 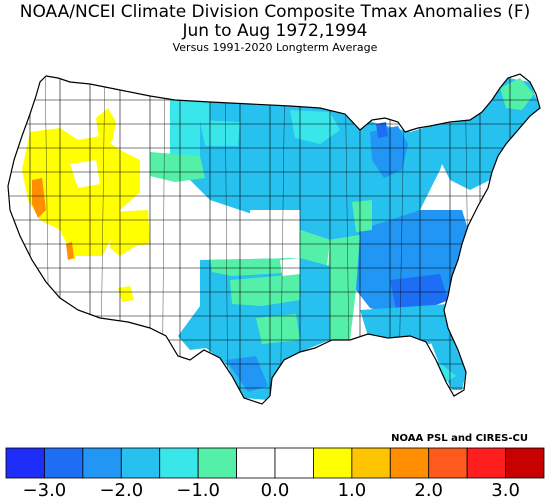 What do you see at coordinates (459, 438) in the screenshot?
I see `data-credit: NOAA PSL and CIRES-CU` at bounding box center [459, 438].